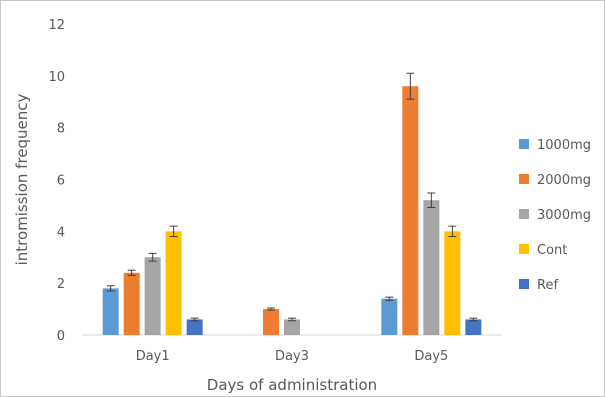 This screenshot has height=397, width=605. What do you see at coordinates (410, 86) in the screenshot?
I see `error-bar-2000mg-Day5` at bounding box center [410, 86].